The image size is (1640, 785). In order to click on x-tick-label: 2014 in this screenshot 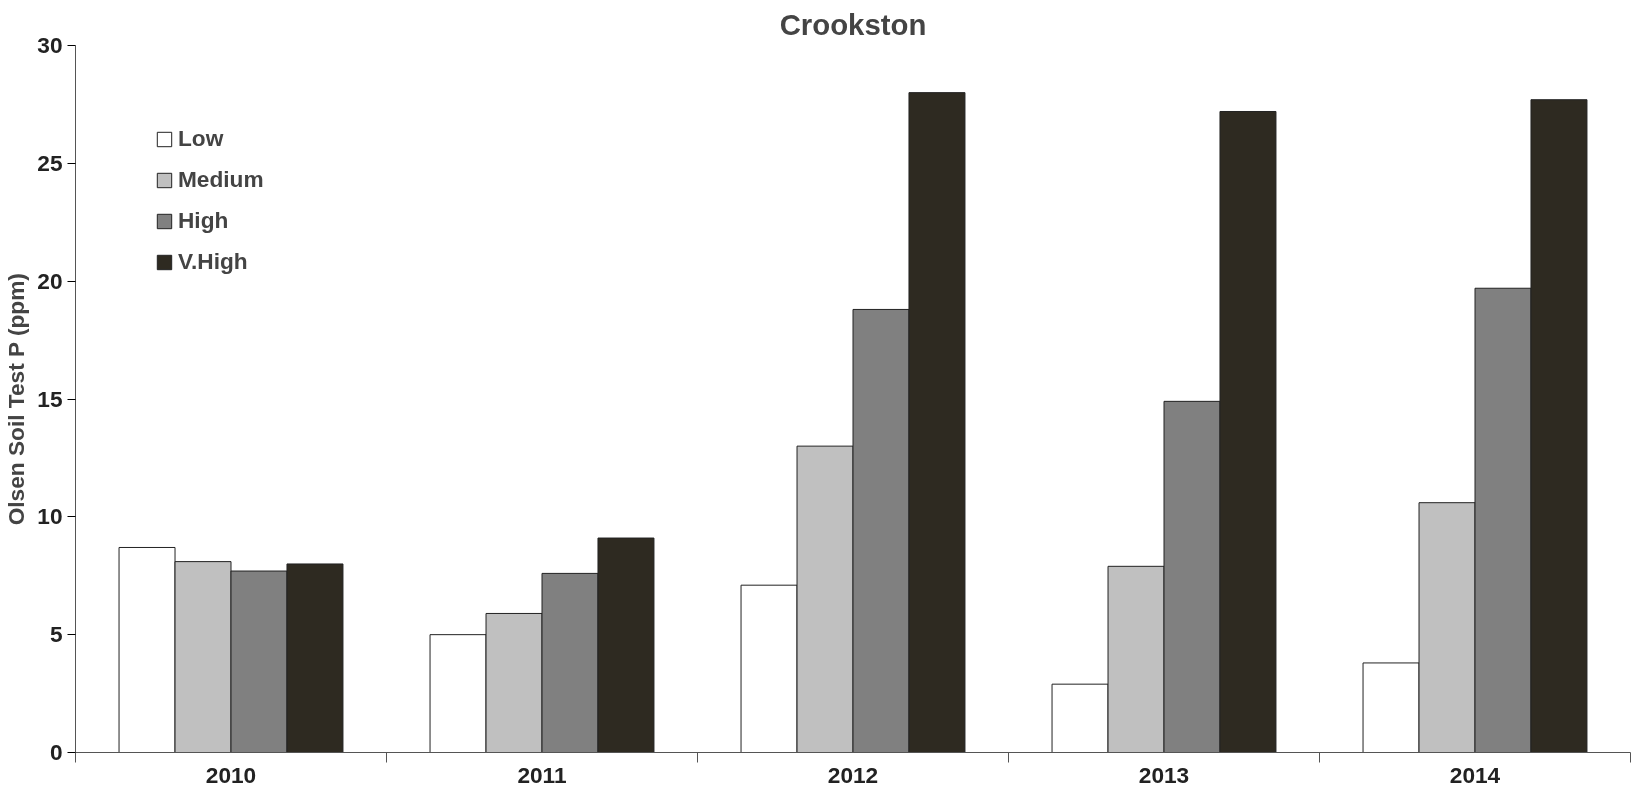, I will do `click(1475, 773)`.